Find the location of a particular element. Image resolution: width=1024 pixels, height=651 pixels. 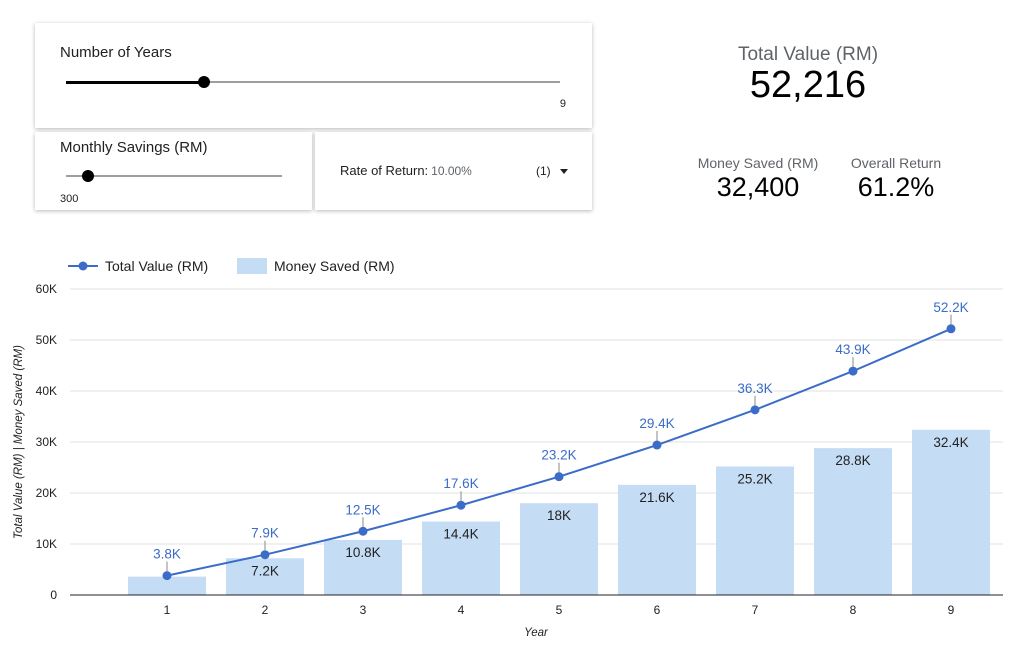

savings-label: Monthly Savings (RM) is located at coordinates (134, 147).